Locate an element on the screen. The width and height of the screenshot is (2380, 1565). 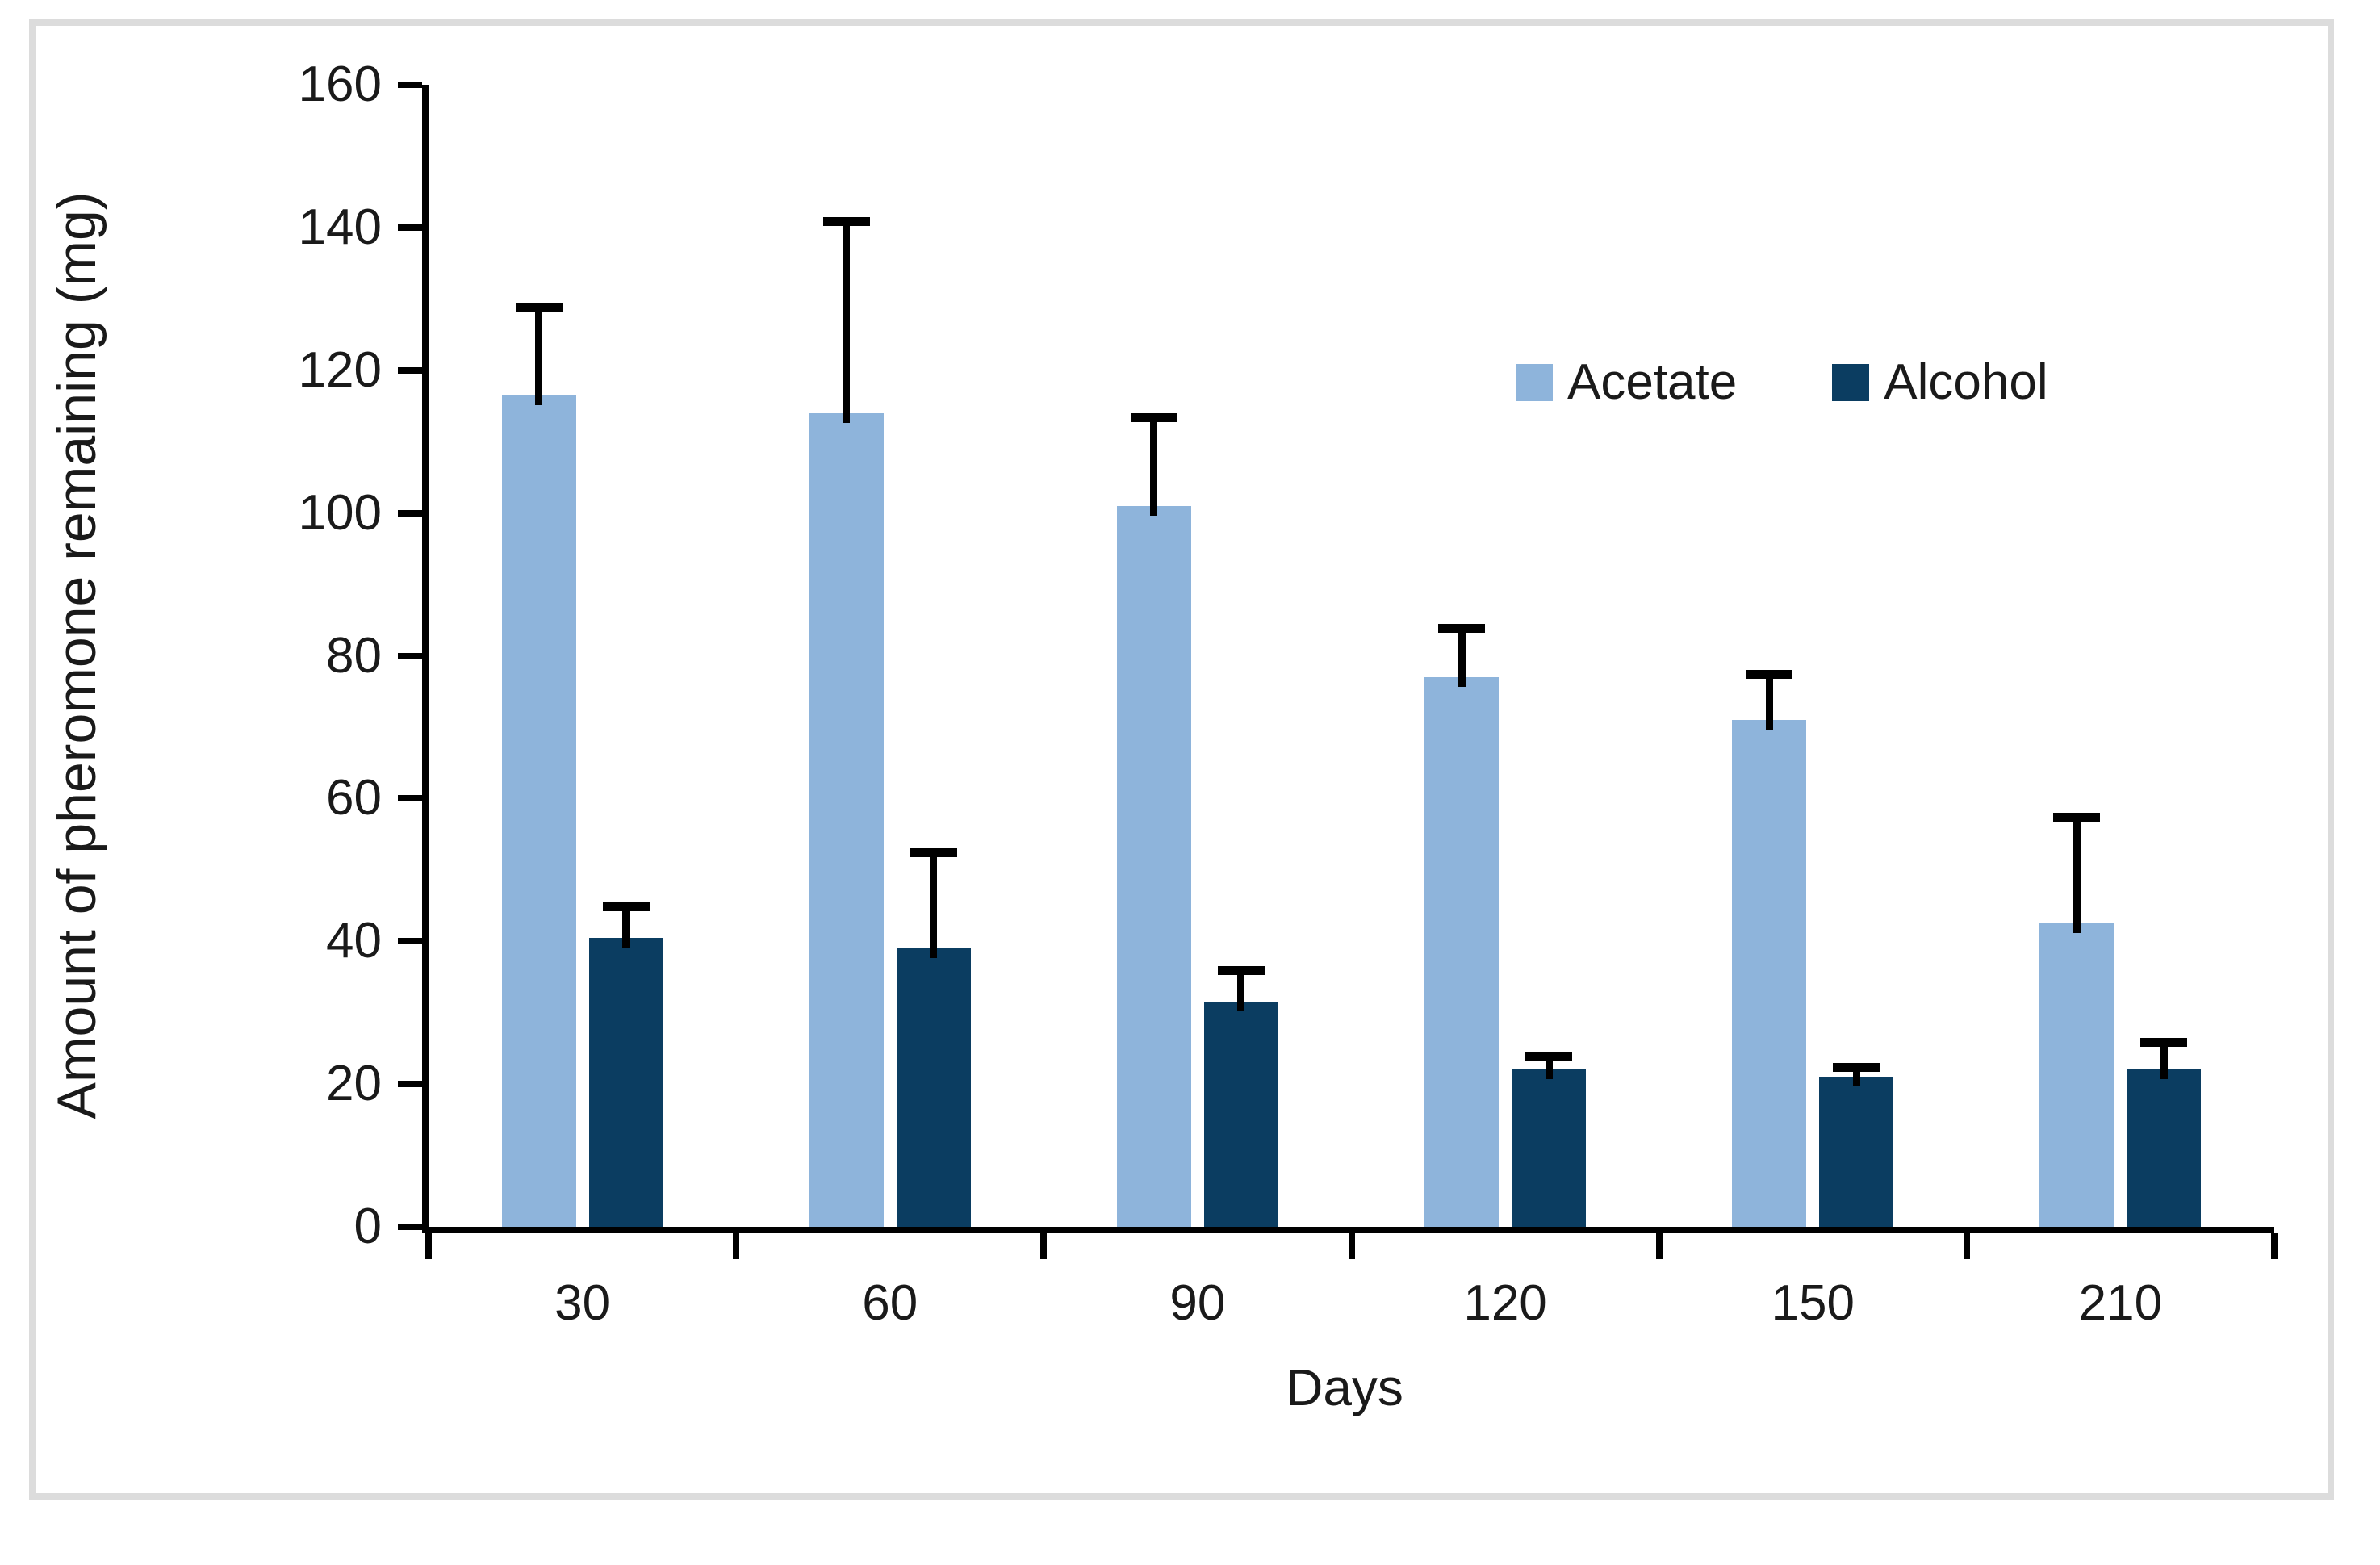
x-tick-label-90: 90 is located at coordinates (1197, 1303).